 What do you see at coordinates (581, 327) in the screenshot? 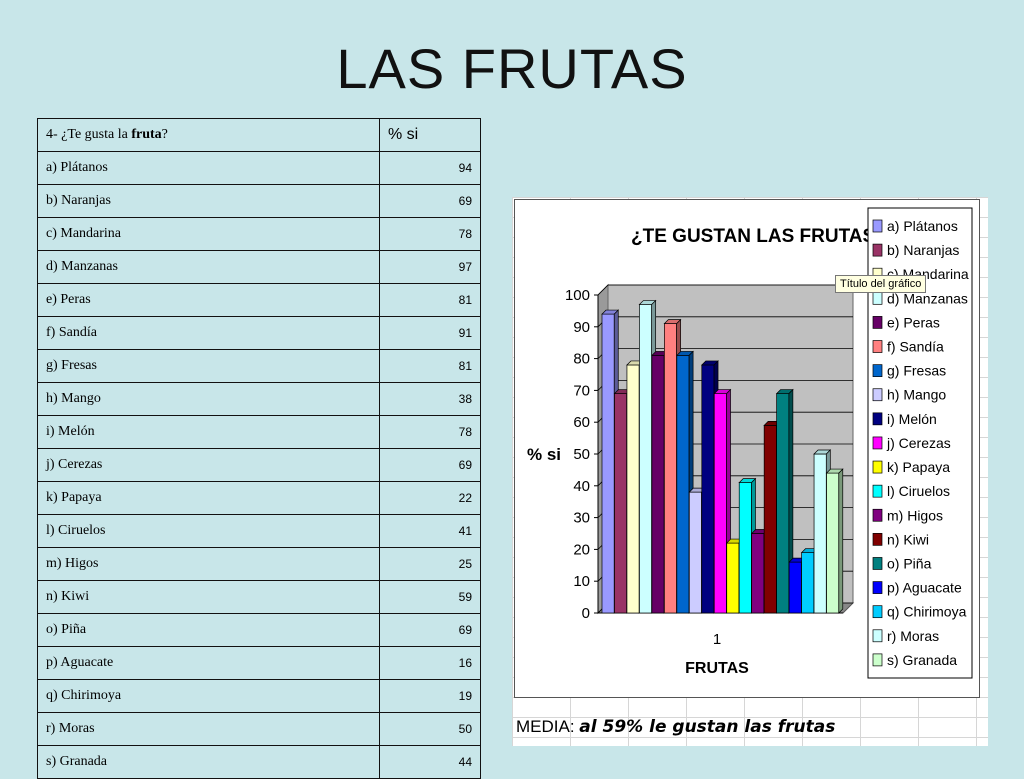
I see `y-tick-label: 90` at bounding box center [581, 327].